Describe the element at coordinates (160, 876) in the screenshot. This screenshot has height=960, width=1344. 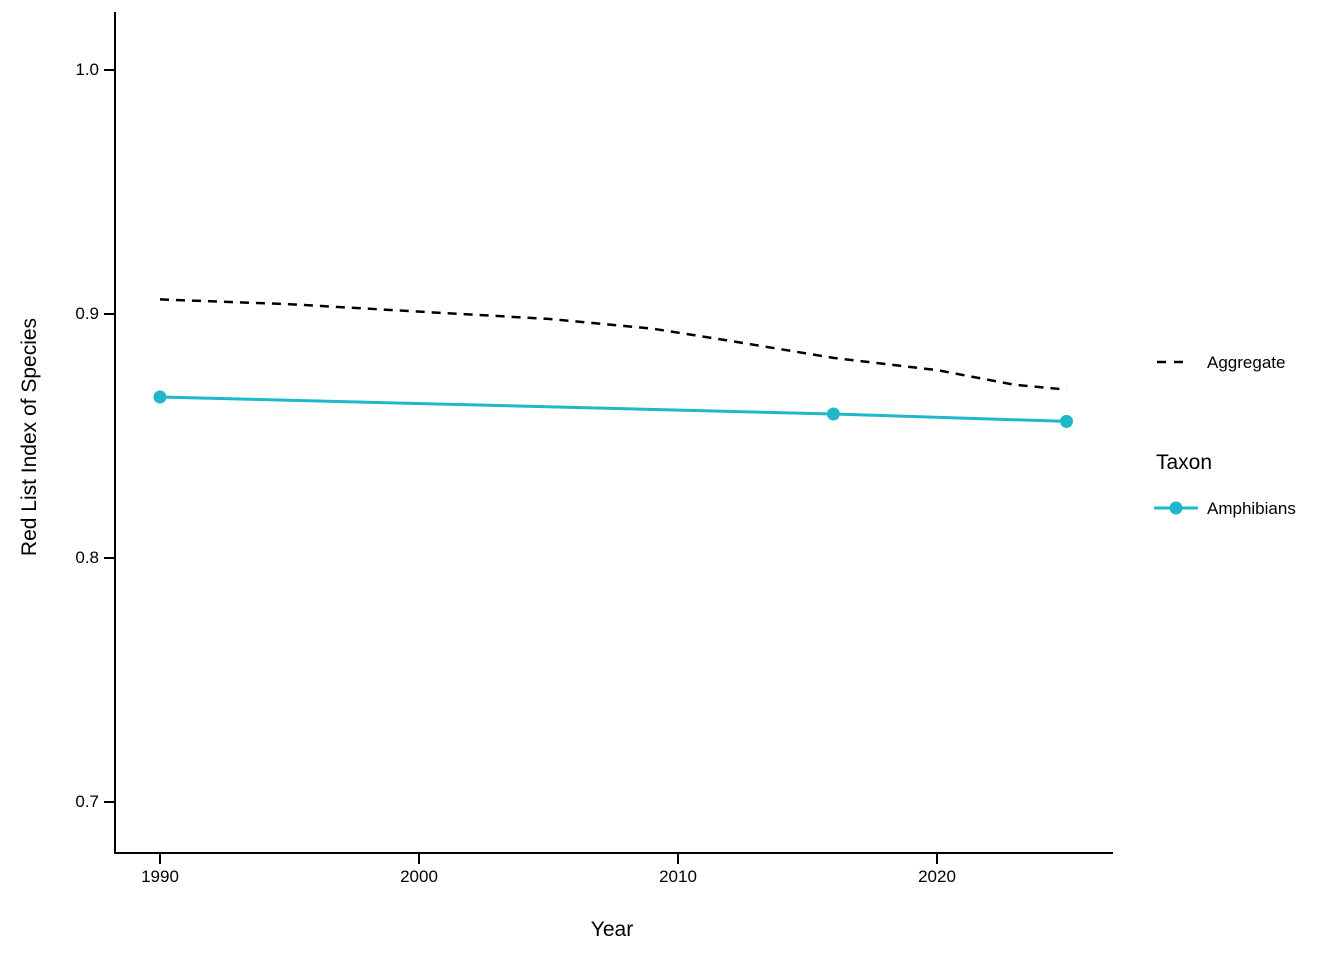
I see `x-tick-label: 1990` at that location.